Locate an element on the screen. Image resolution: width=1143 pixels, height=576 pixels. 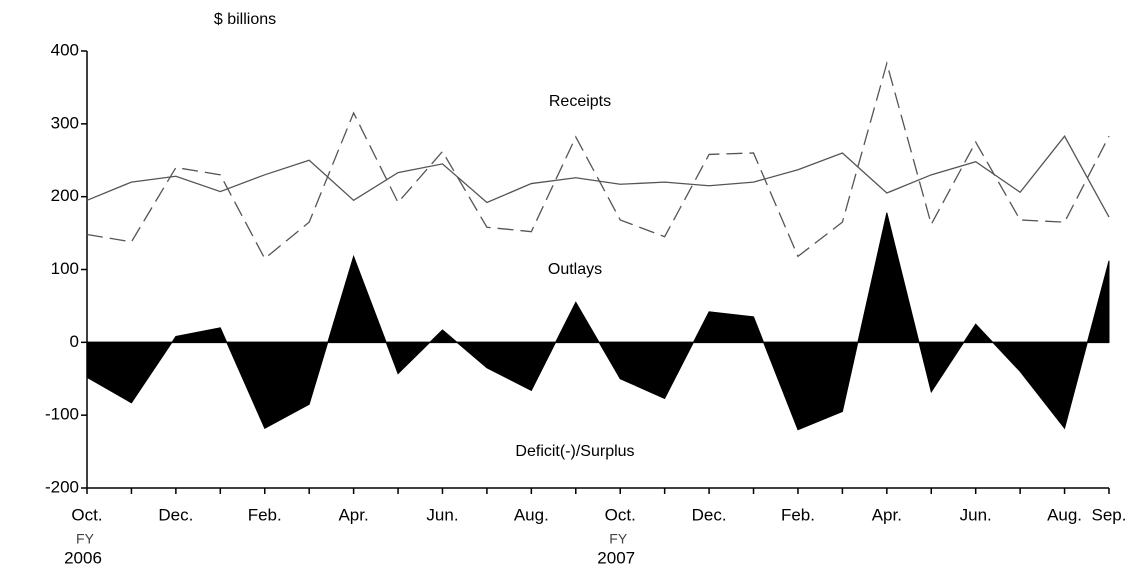
y-unit-label: $ billions is located at coordinates (245, 19).